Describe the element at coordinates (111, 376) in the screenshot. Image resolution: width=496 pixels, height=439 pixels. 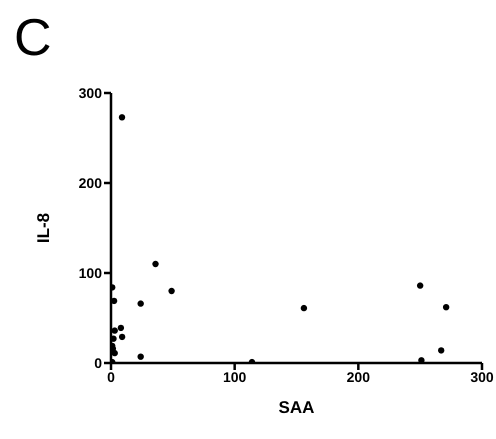
I see `x-tick-label: 0` at that location.